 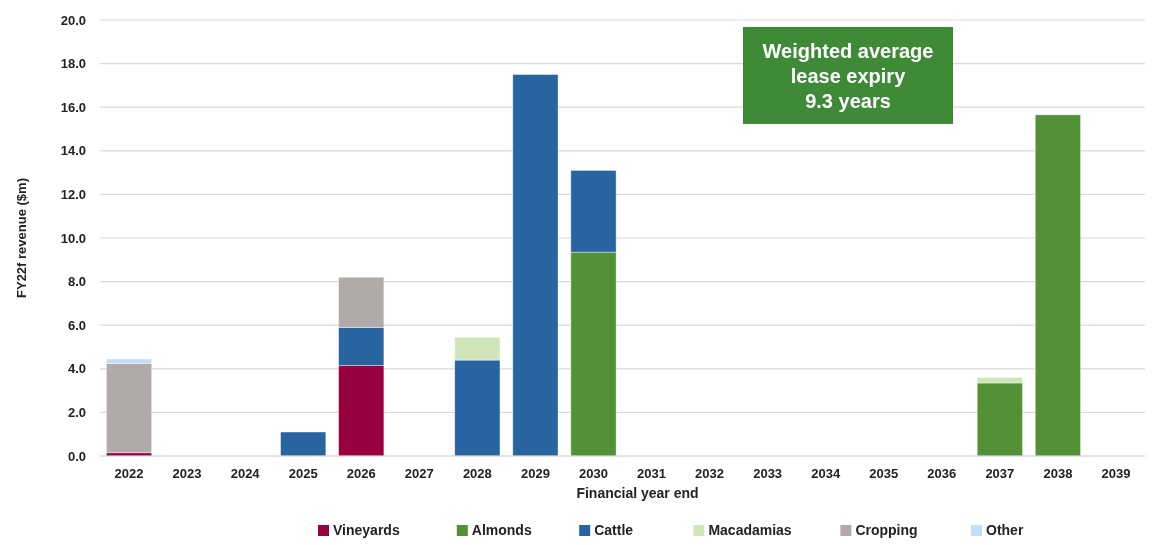 I want to click on y-tick-label: 0.0, so click(x=76, y=456).